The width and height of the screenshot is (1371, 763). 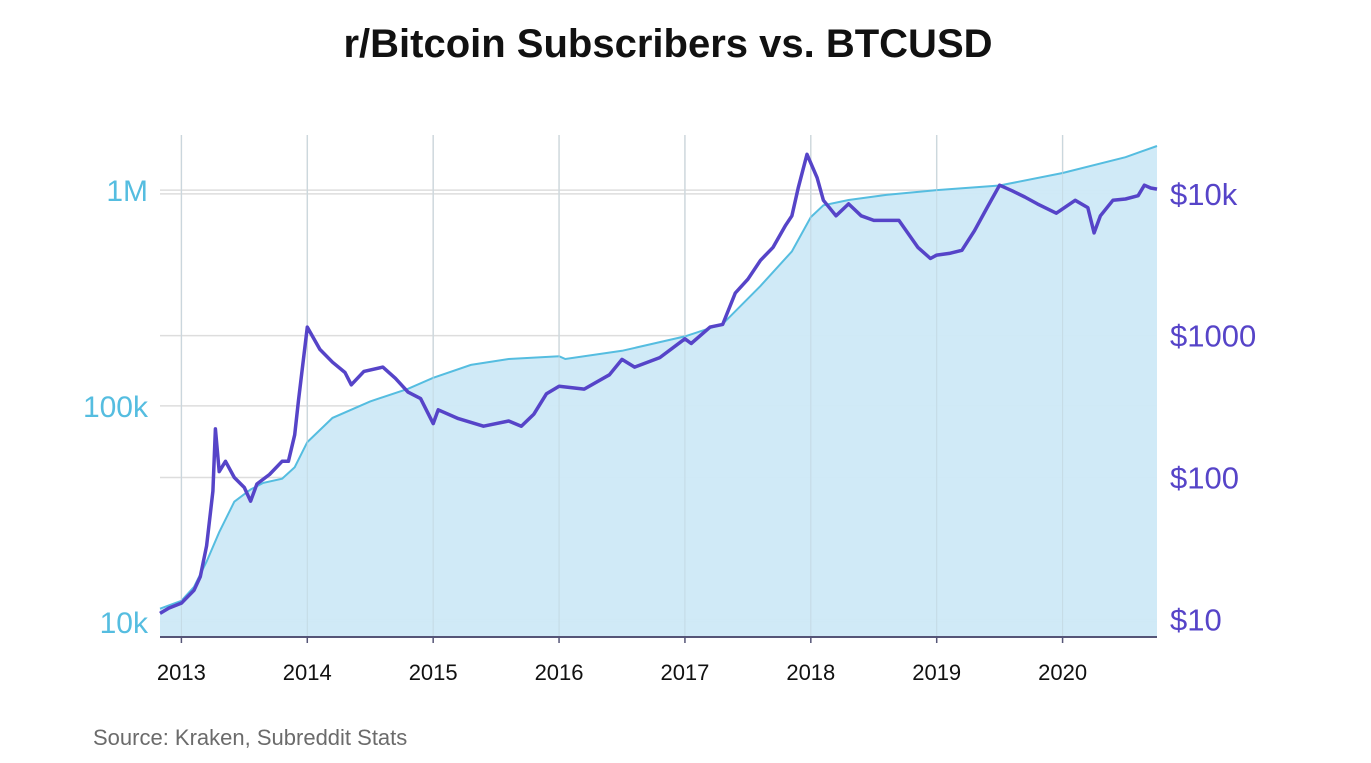 I want to click on left-tick-label-1M: 1M, so click(x=127, y=191).